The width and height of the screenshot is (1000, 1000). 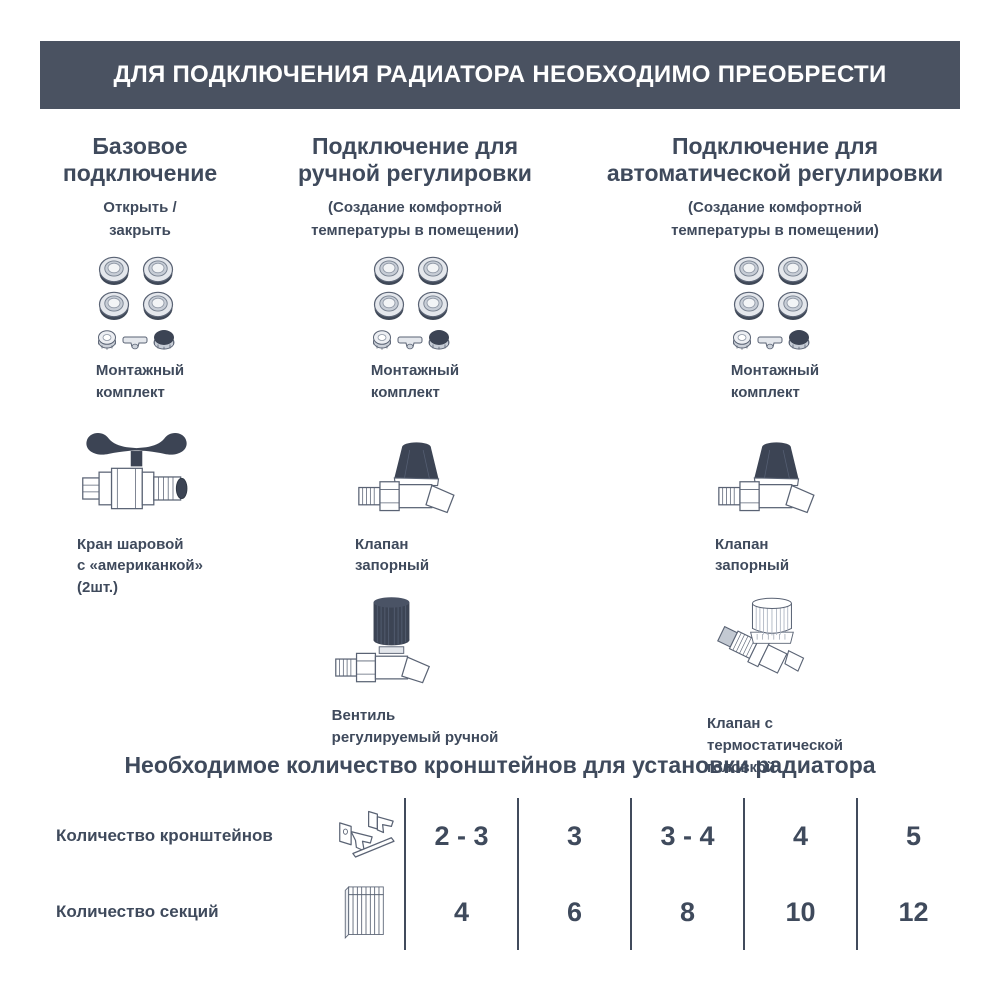 I want to click on sections-count-cell: 10, so click(x=799, y=912).